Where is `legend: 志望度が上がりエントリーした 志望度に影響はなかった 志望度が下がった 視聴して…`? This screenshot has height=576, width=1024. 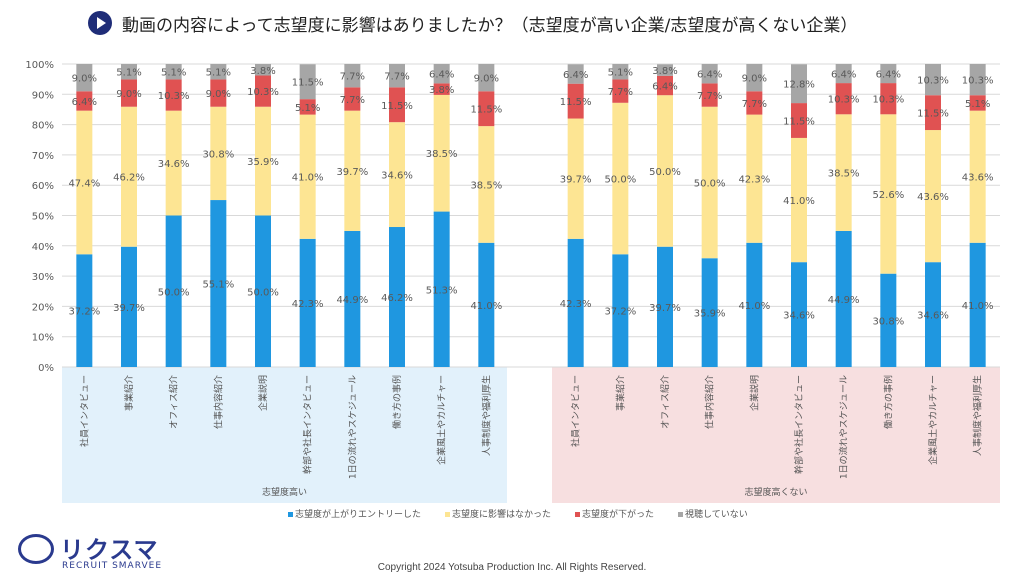
legend: 志望度が上がりエントリーした 志望度に影響はなかった 志望度が下がった 視聴して… is located at coordinates (518, 513).